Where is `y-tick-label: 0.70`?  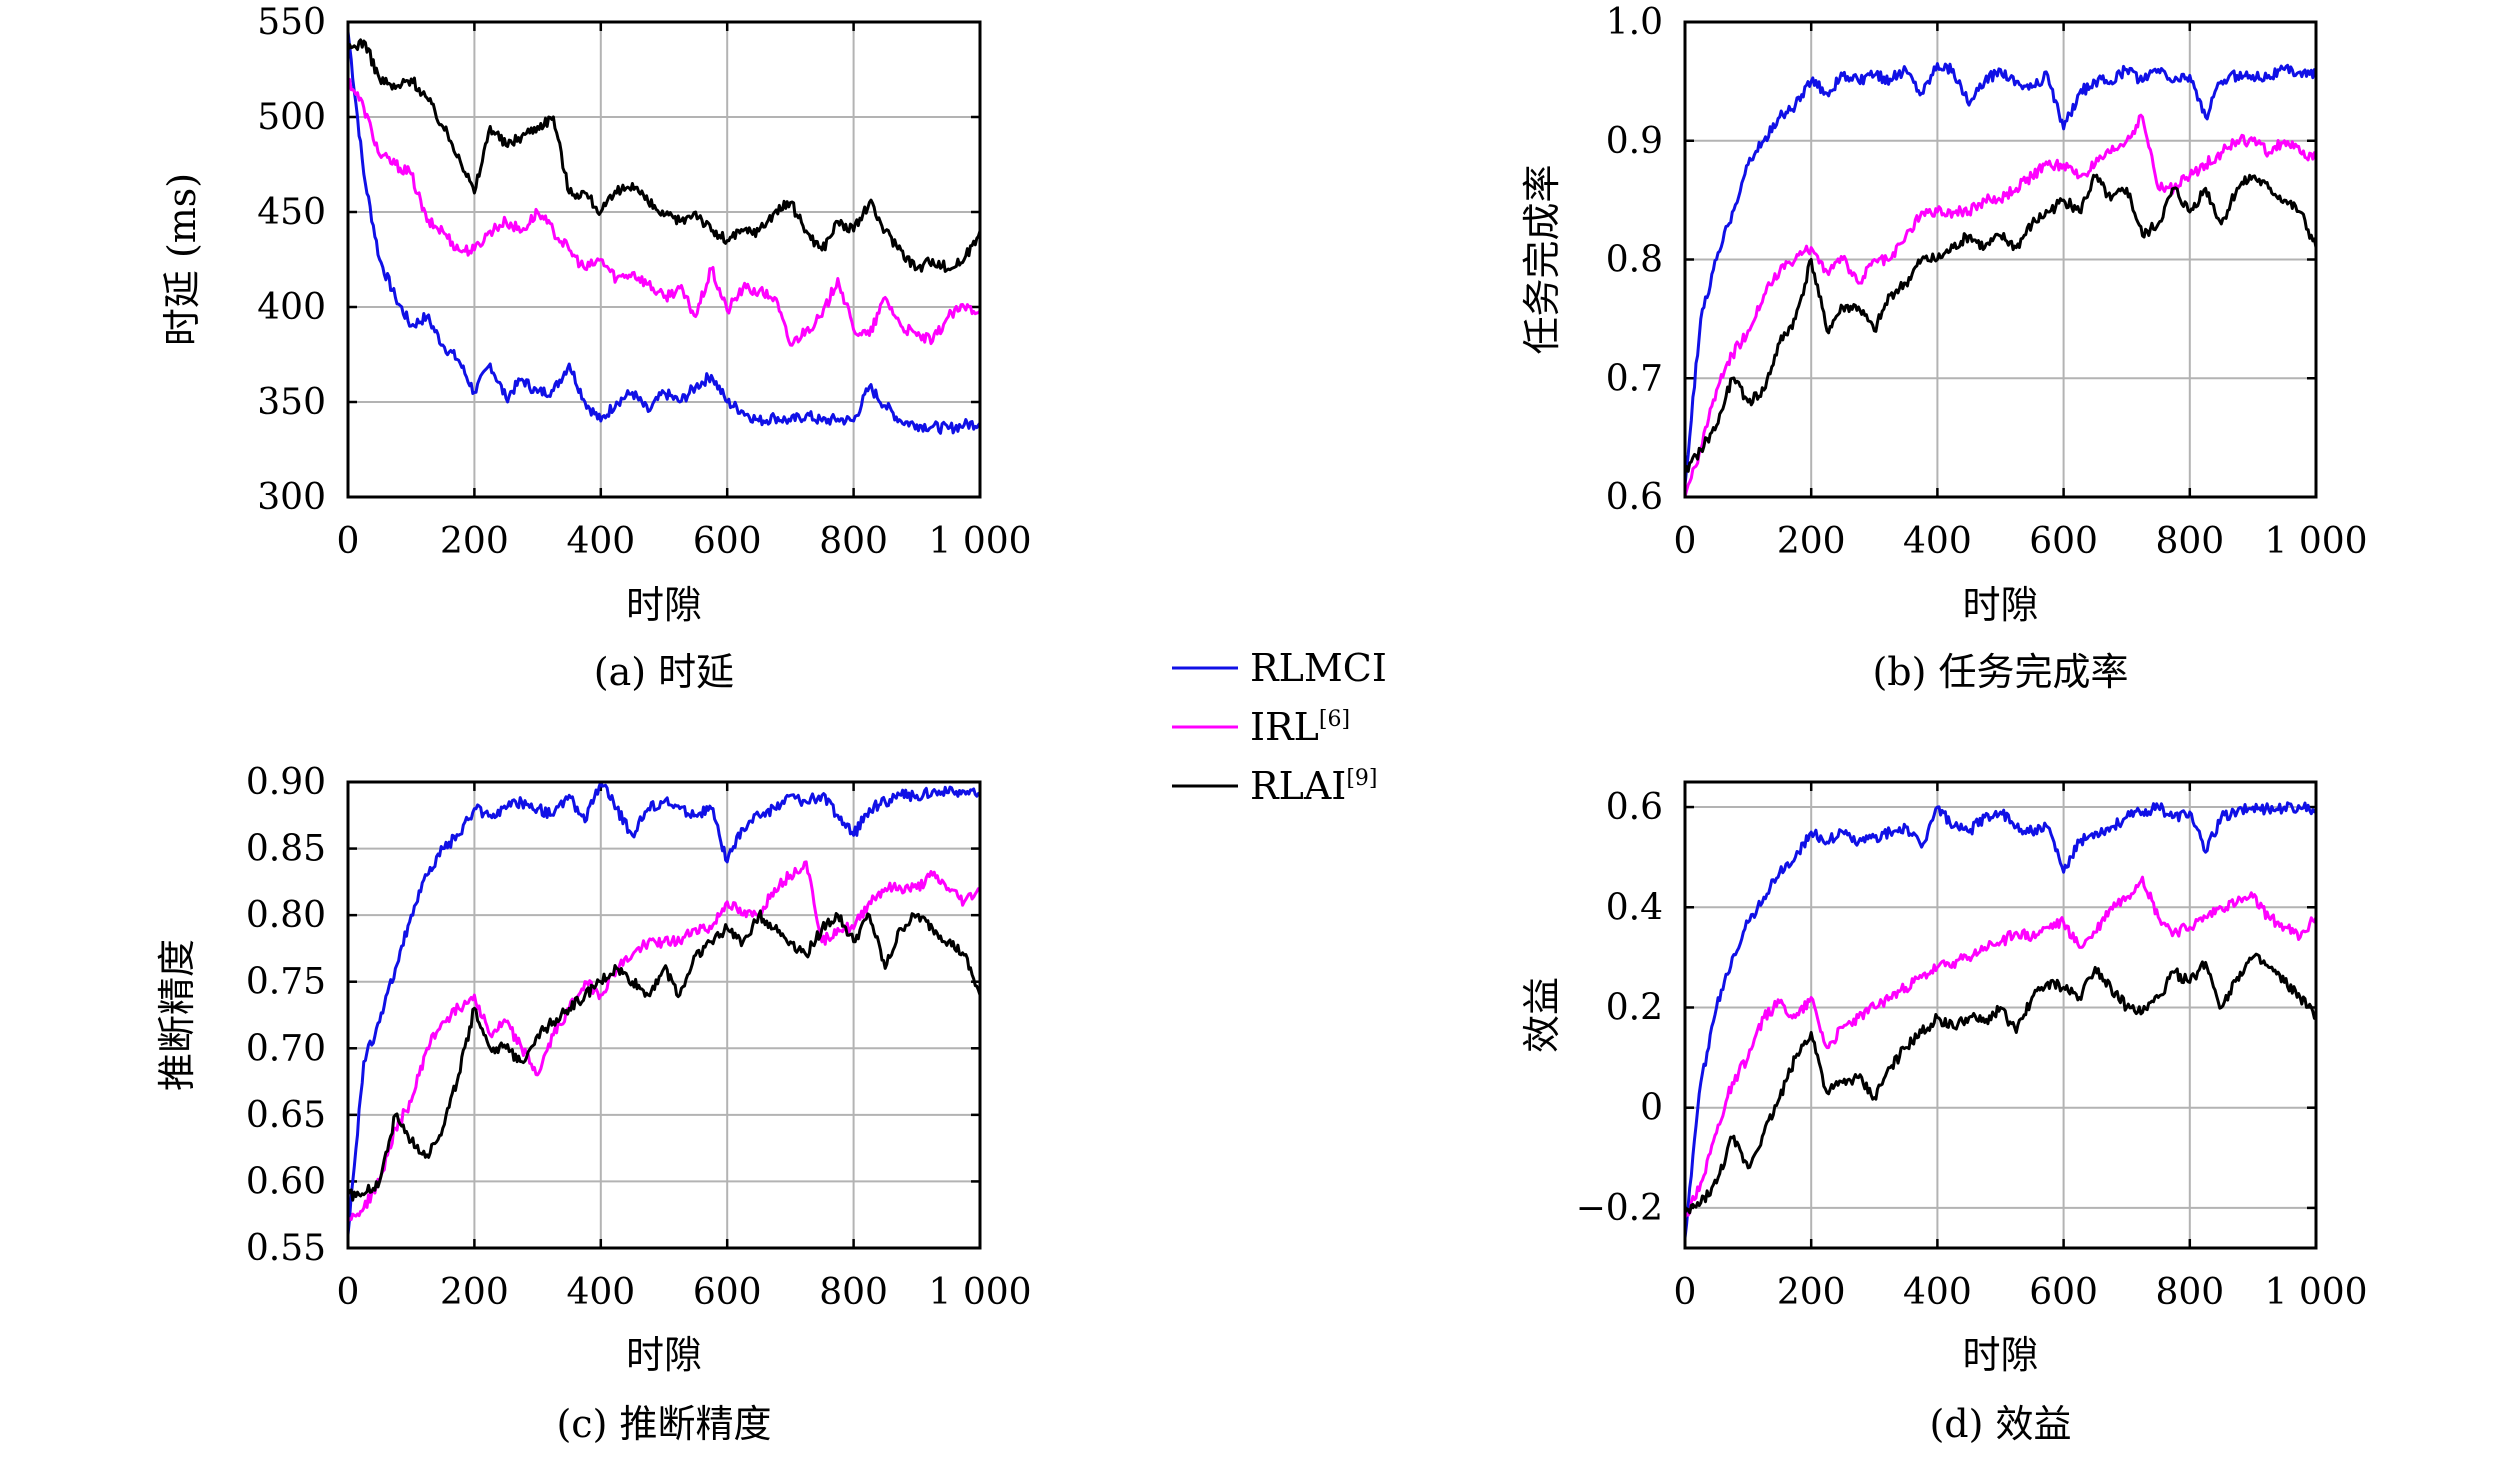
y-tick-label: 0.70 is located at coordinates (286, 1048).